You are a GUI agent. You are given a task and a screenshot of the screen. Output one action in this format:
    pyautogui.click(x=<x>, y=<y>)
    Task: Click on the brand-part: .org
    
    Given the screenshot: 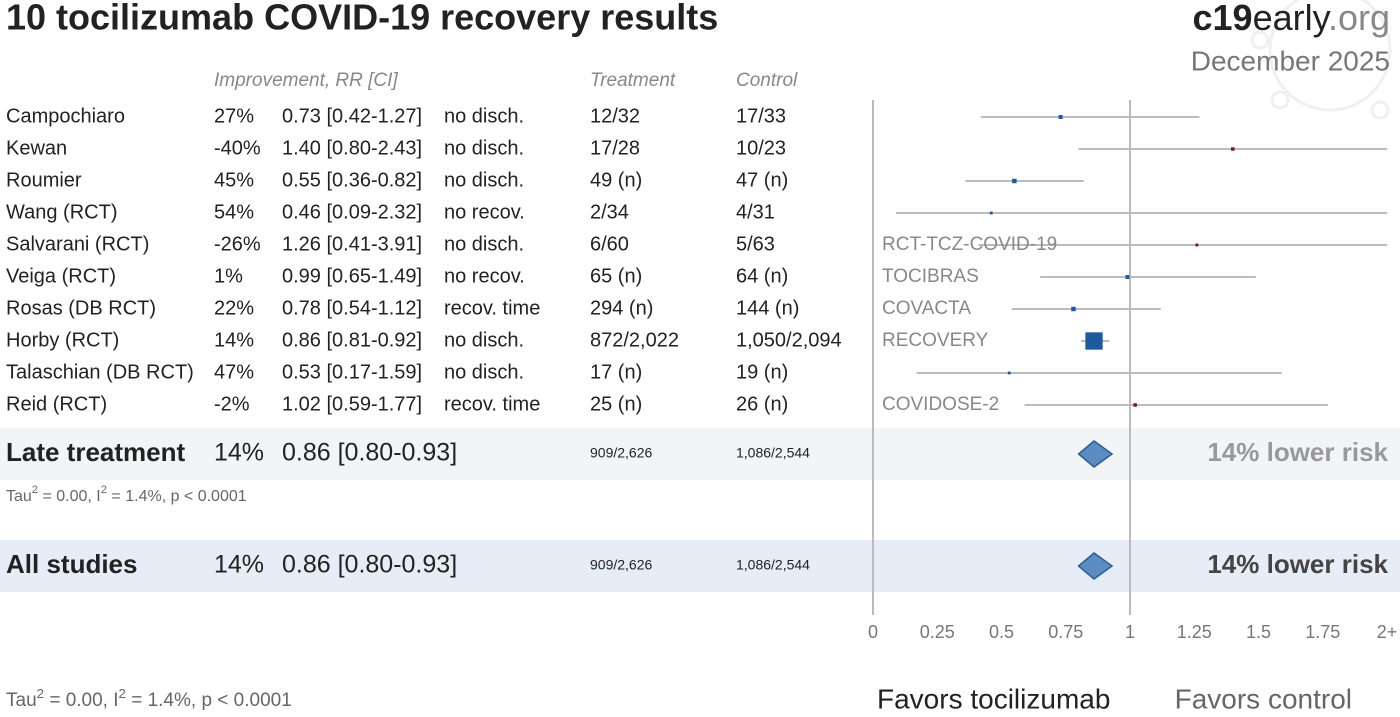 What is the action you would take?
    pyautogui.click(x=1359, y=19)
    